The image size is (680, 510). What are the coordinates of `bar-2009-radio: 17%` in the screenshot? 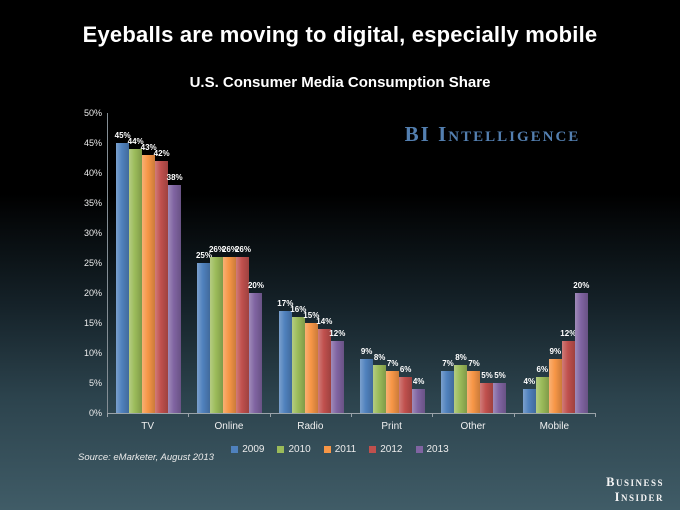 It's located at (285, 356).